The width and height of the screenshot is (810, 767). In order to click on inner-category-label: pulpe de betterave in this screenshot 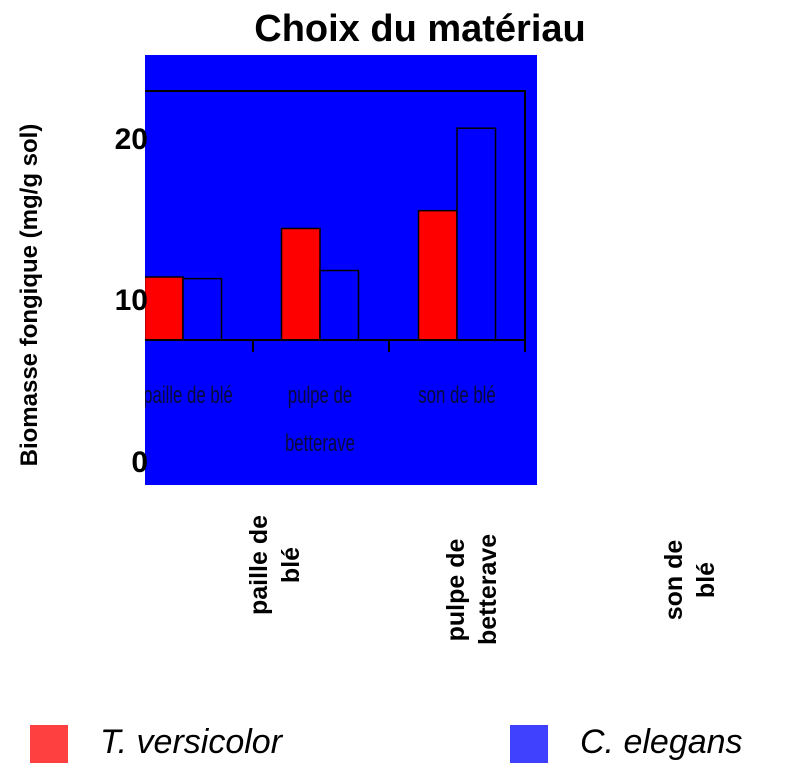, I will do `click(320, 419)`.